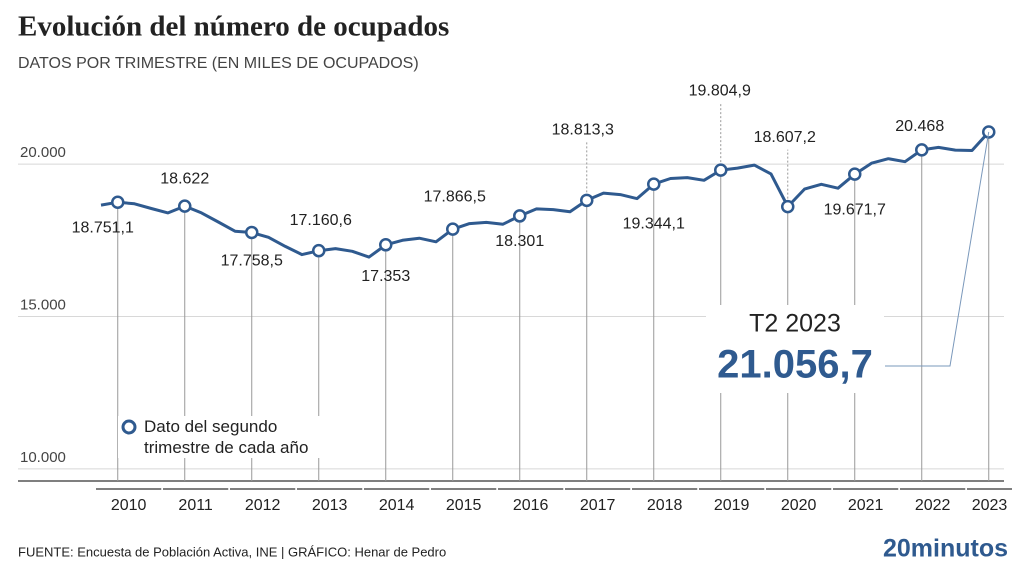  I want to click on chart-title: Evolución del número de ocupados, so click(233, 27).